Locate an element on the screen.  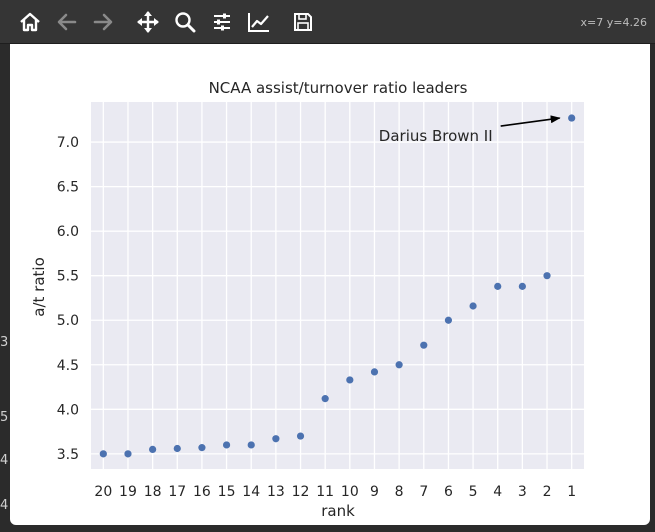
forward-button is located at coordinates (103, 22).